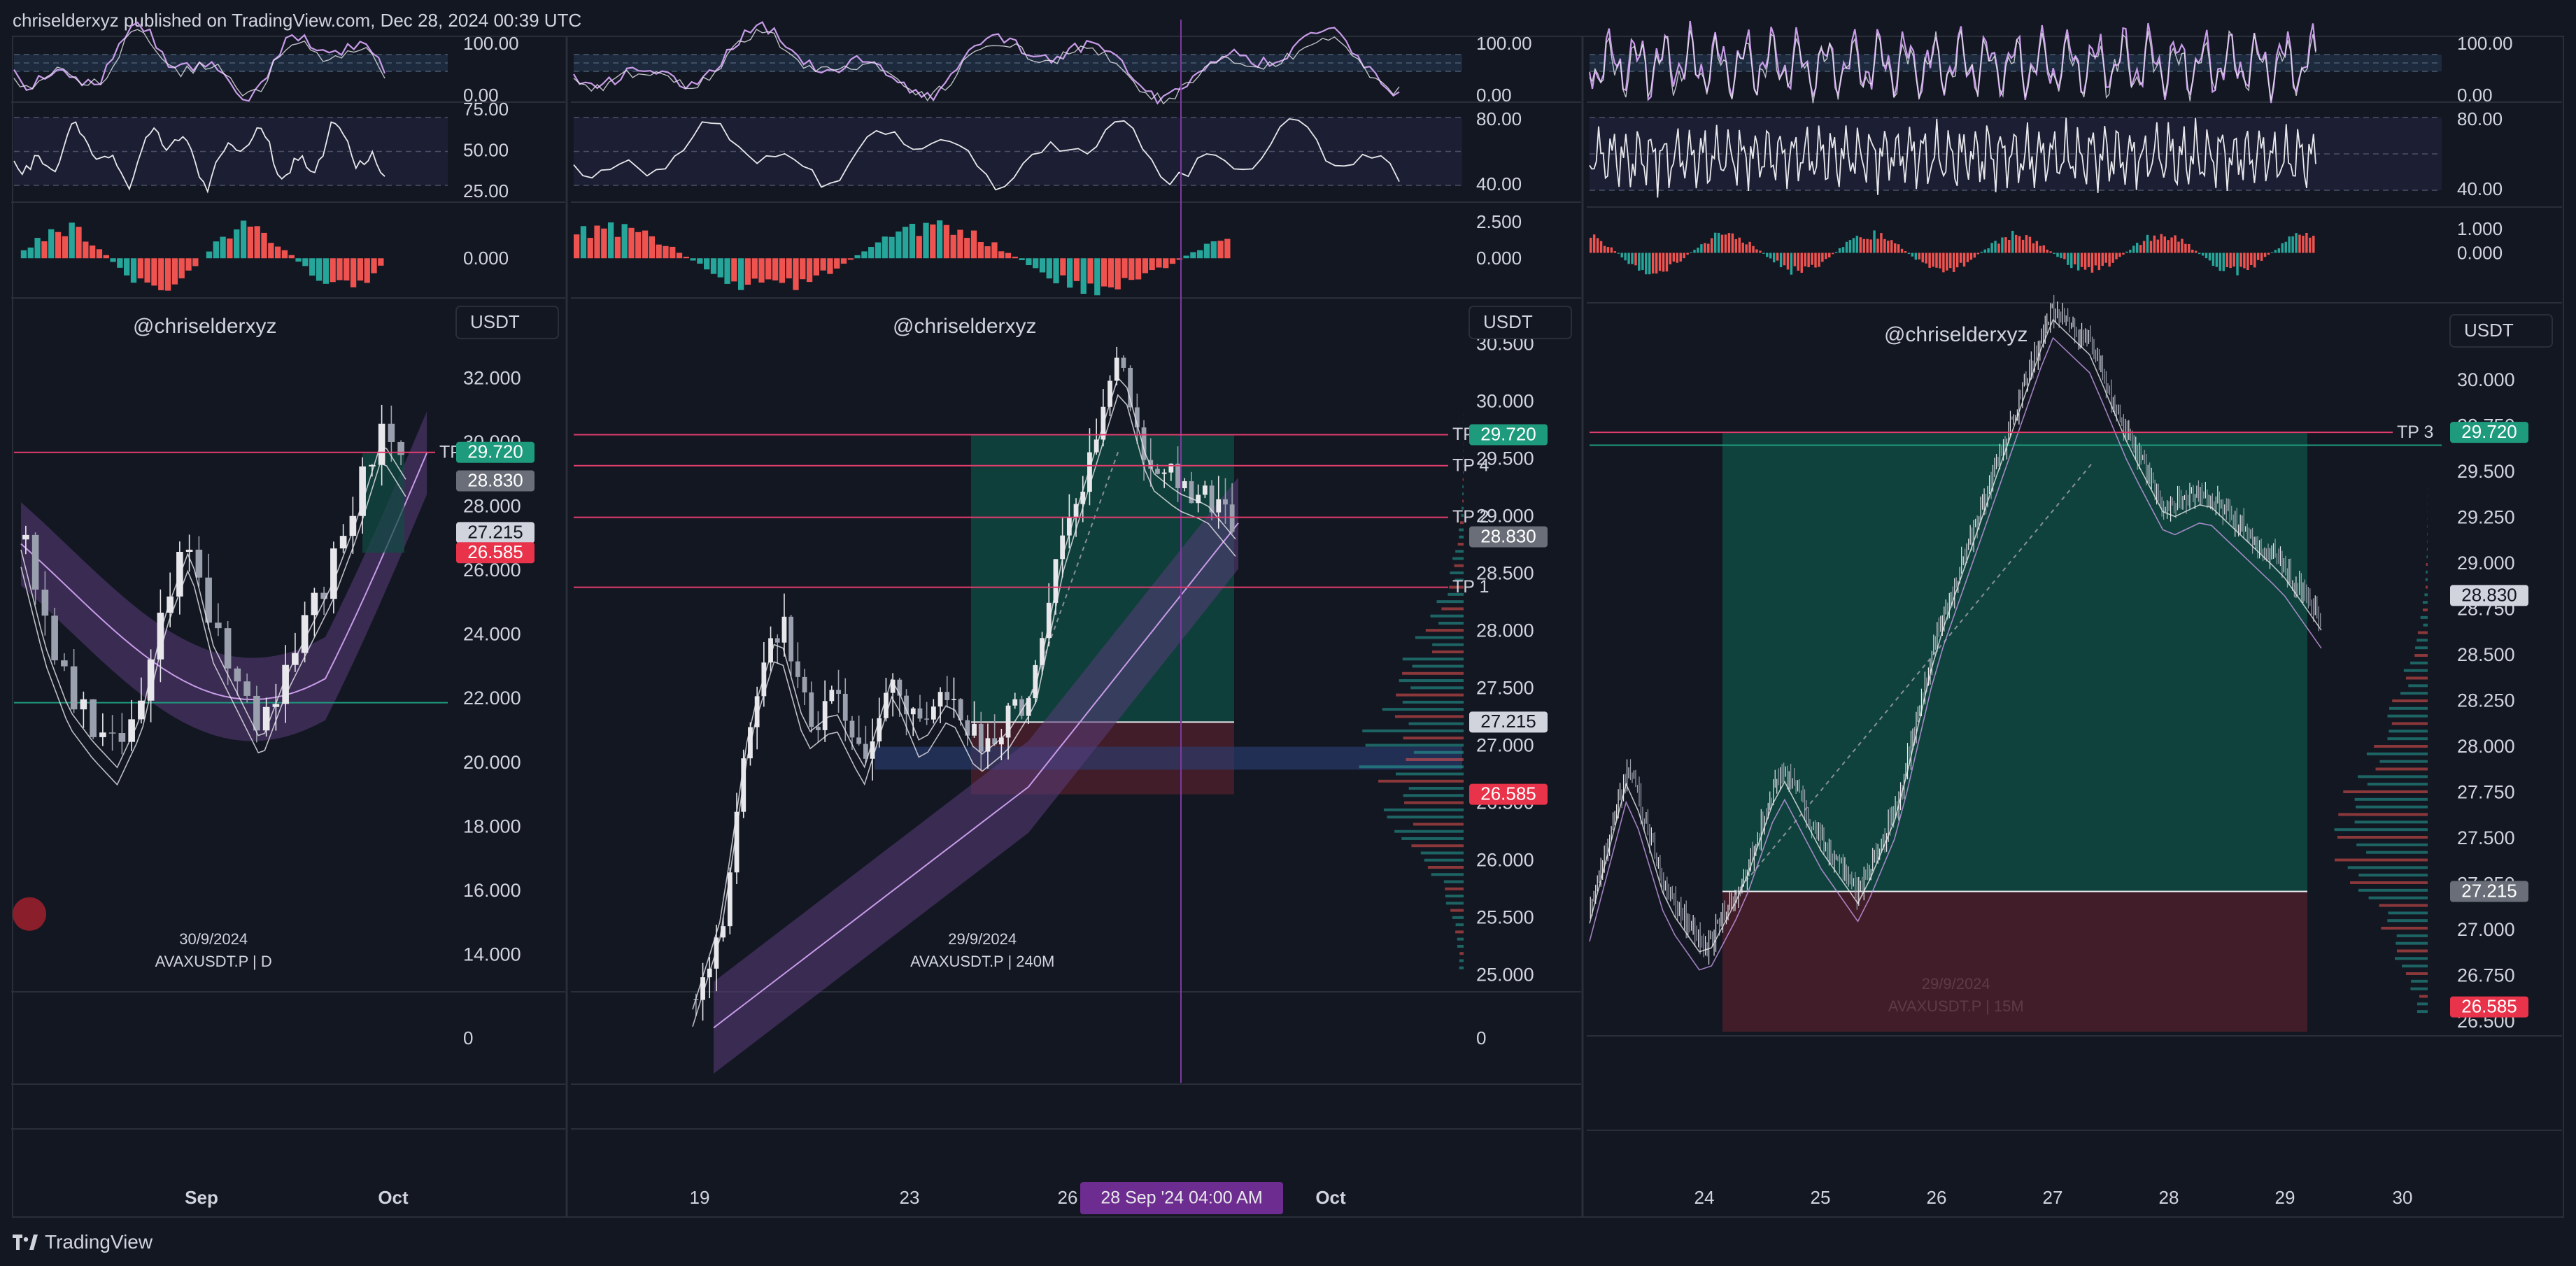 The width and height of the screenshot is (2576, 1266). What do you see at coordinates (1068, 1197) in the screenshot?
I see `panel-2-x-label-2: 26` at bounding box center [1068, 1197].